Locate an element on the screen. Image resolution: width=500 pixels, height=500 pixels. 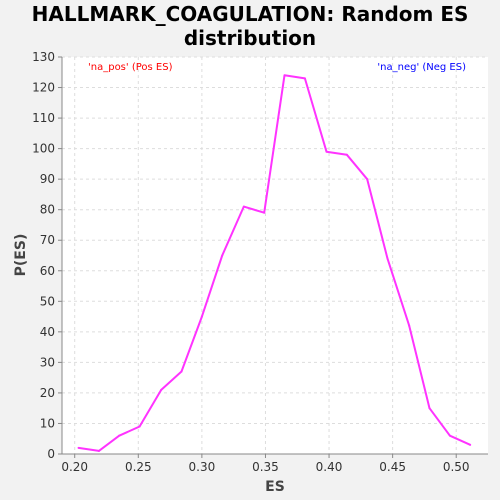
y-tick-label: 10 is located at coordinates (47, 423).